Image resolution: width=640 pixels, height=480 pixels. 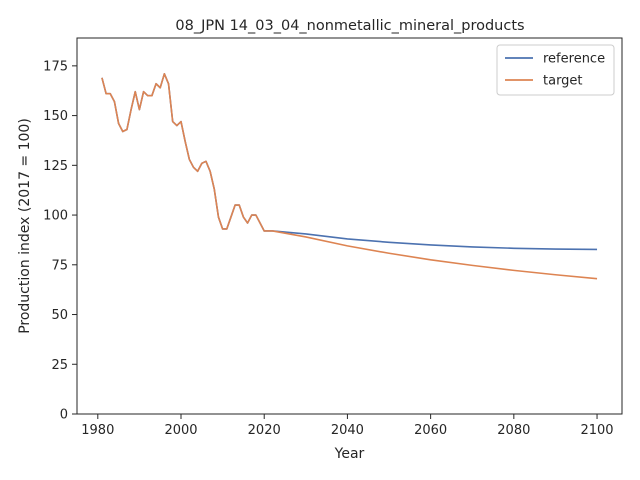 I want to click on y-tick-label: 125, so click(x=55, y=166).